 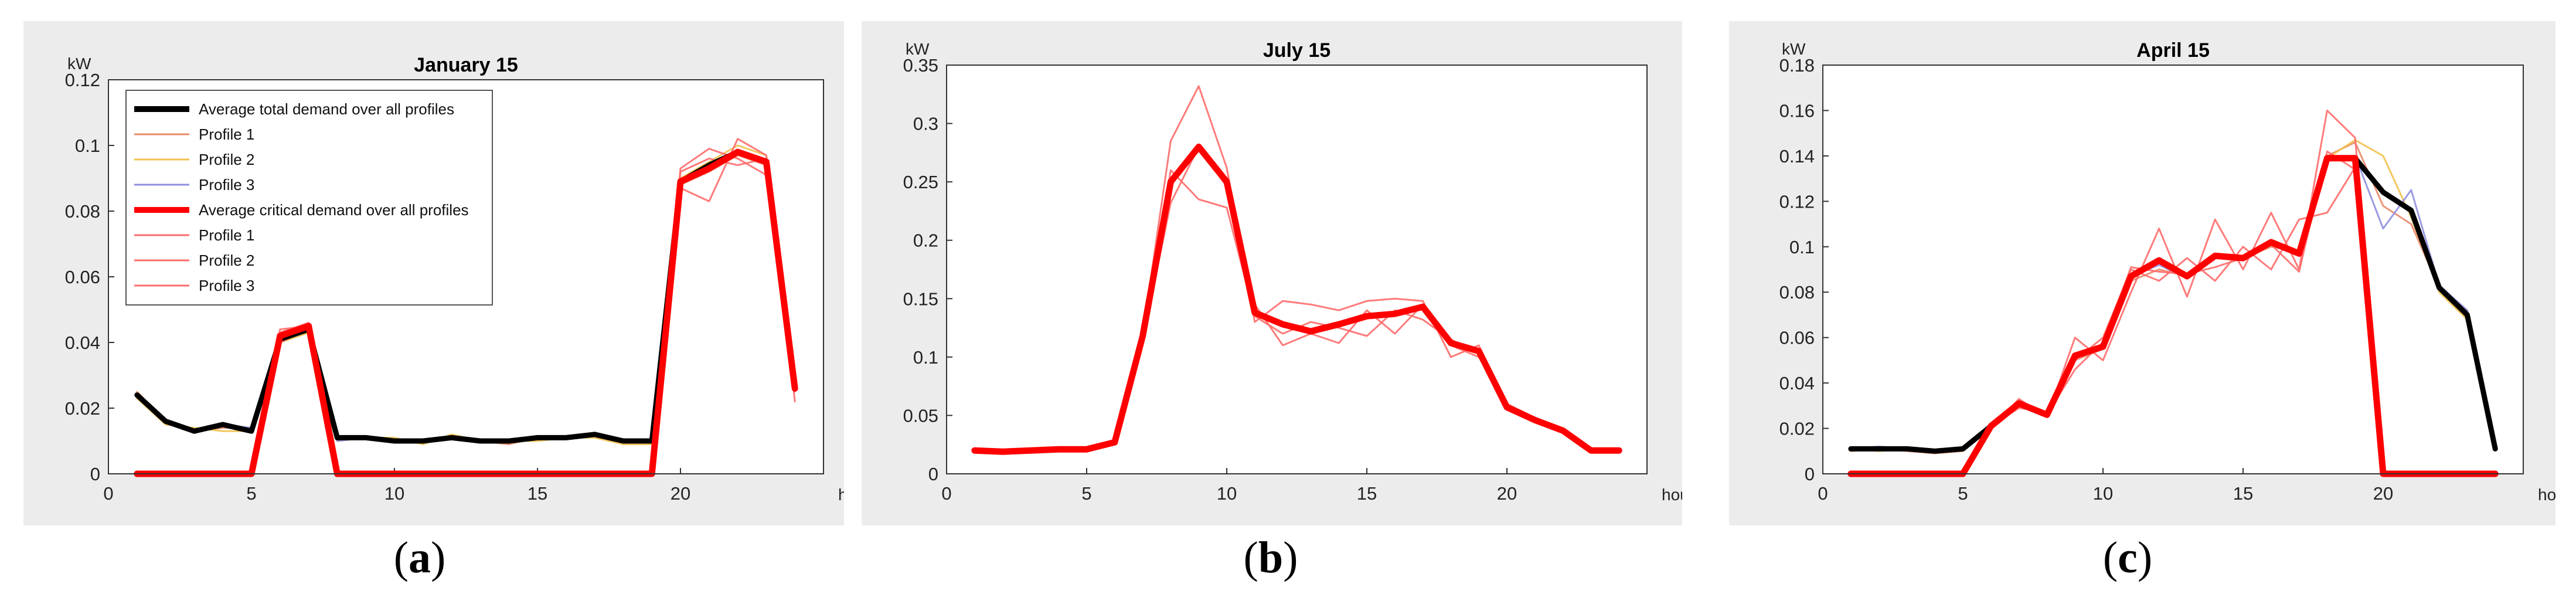 I want to click on chart-title: April 15, so click(x=2173, y=51).